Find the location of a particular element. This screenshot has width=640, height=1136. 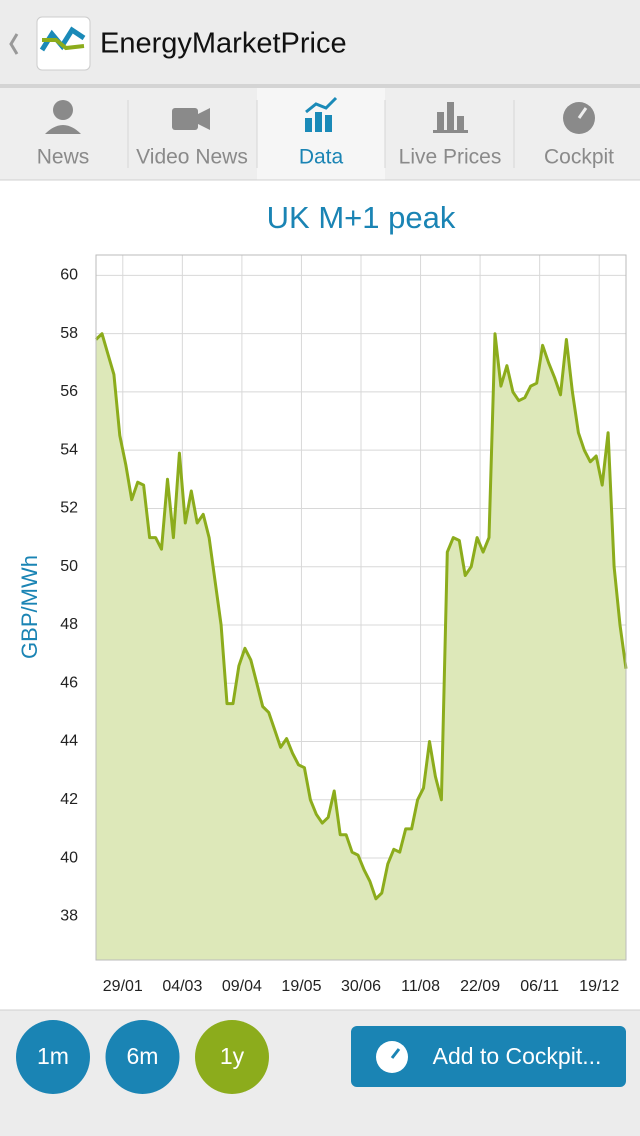

logo-line is located at coordinates (63, 44).